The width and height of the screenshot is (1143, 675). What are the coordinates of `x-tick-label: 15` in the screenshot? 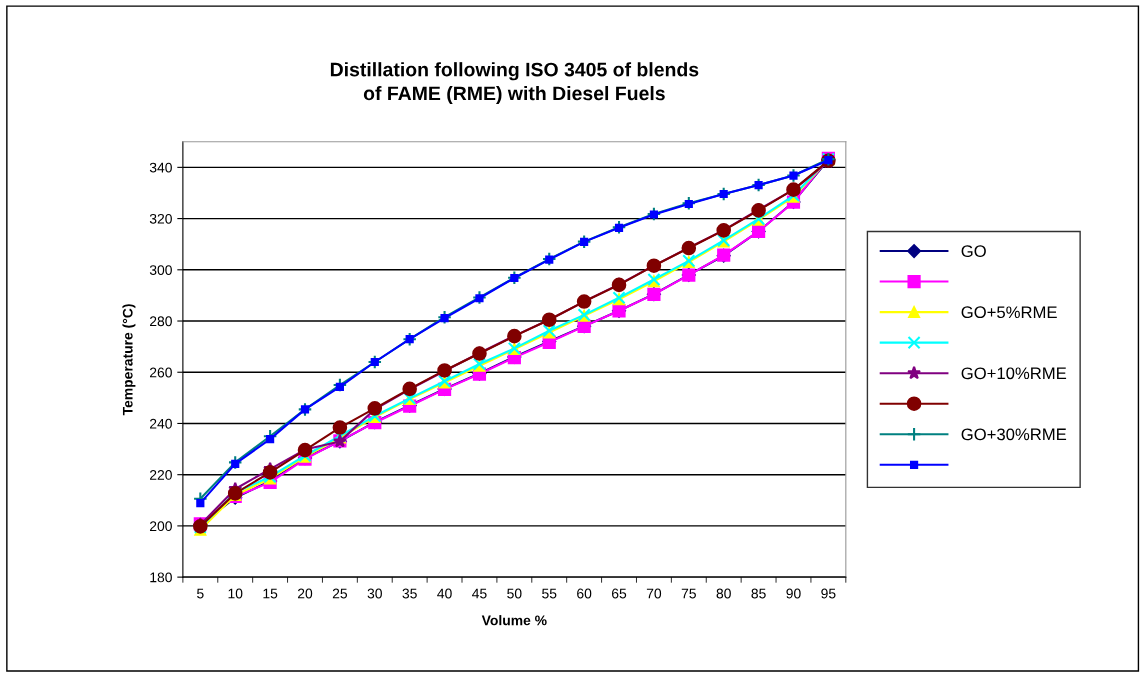 It's located at (270, 593).